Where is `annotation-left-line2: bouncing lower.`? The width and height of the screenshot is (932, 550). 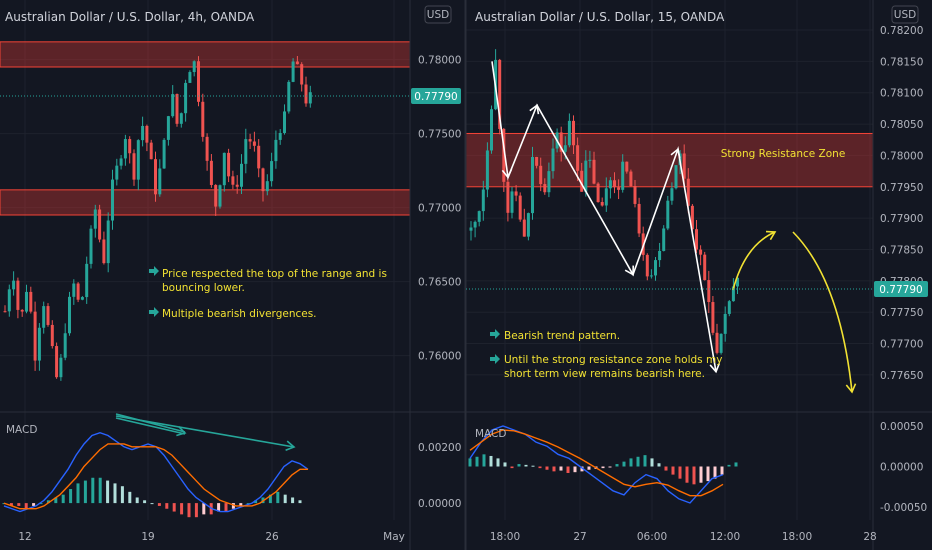 annotation-left-line2: bouncing lower. is located at coordinates (203, 288).